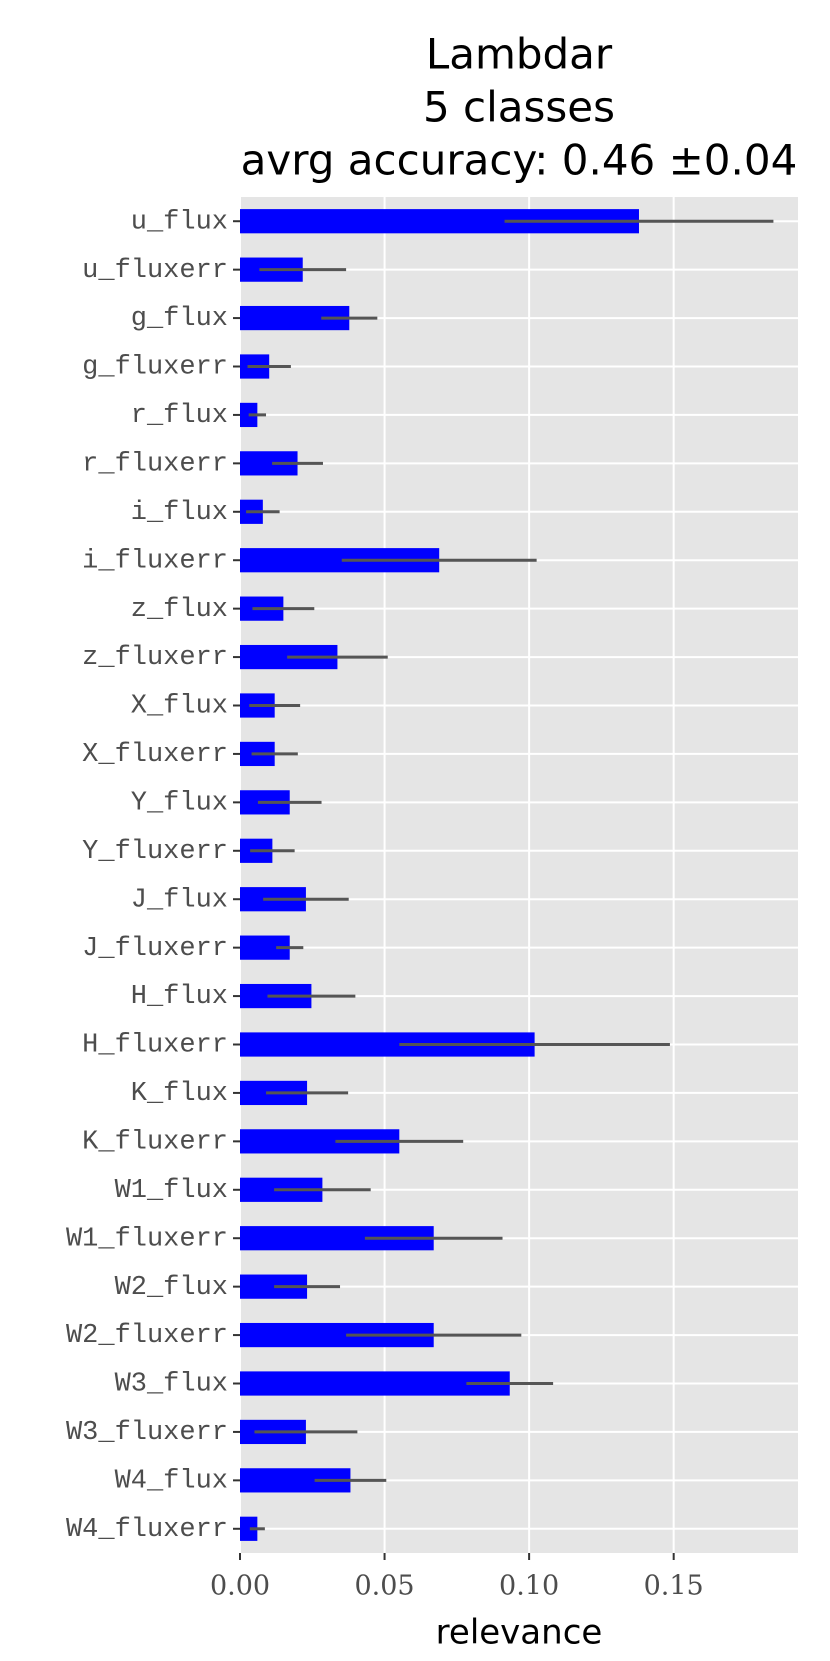  I want to click on y-tick-label: K_fluxerr, so click(155, 1142).